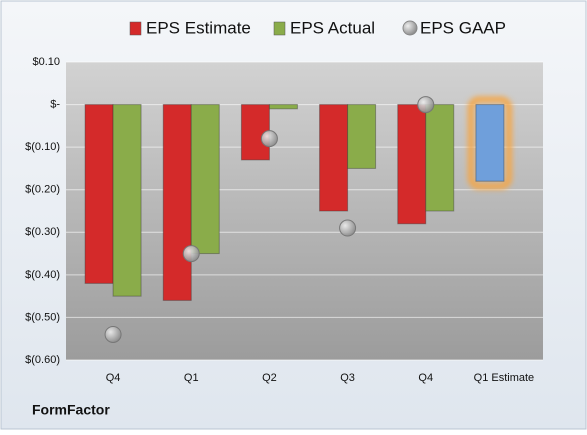 The image size is (587, 435). Describe the element at coordinates (42, 147) in the screenshot. I see `y-tick-label: $(0.10)` at that location.